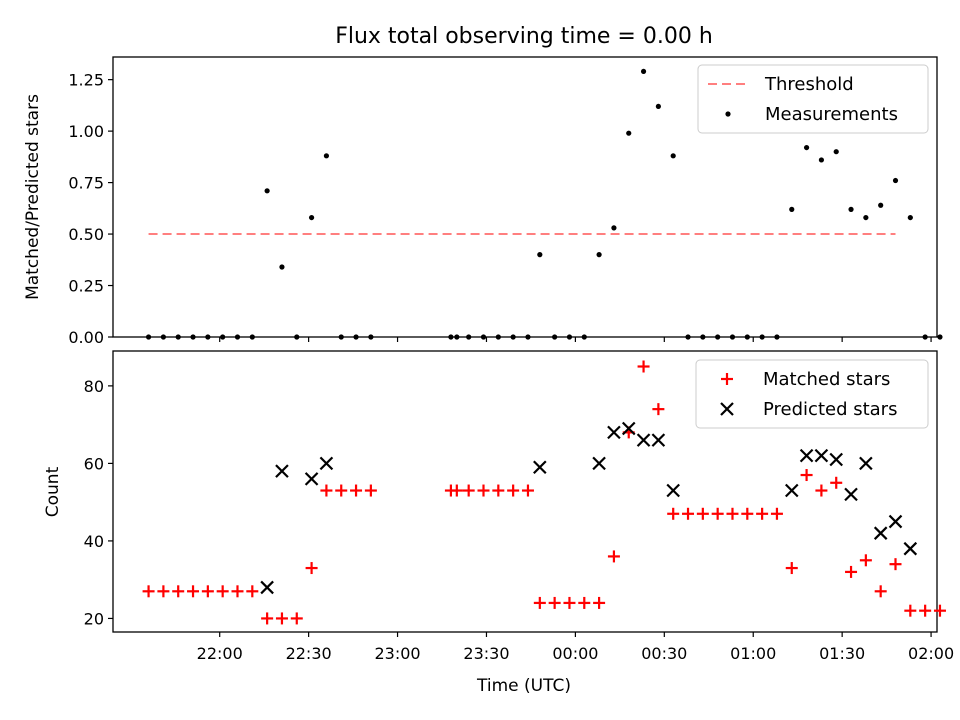 Image resolution: width=960 pixels, height=720 pixels. I want to click on y-tick-label: 80, so click(94, 386).